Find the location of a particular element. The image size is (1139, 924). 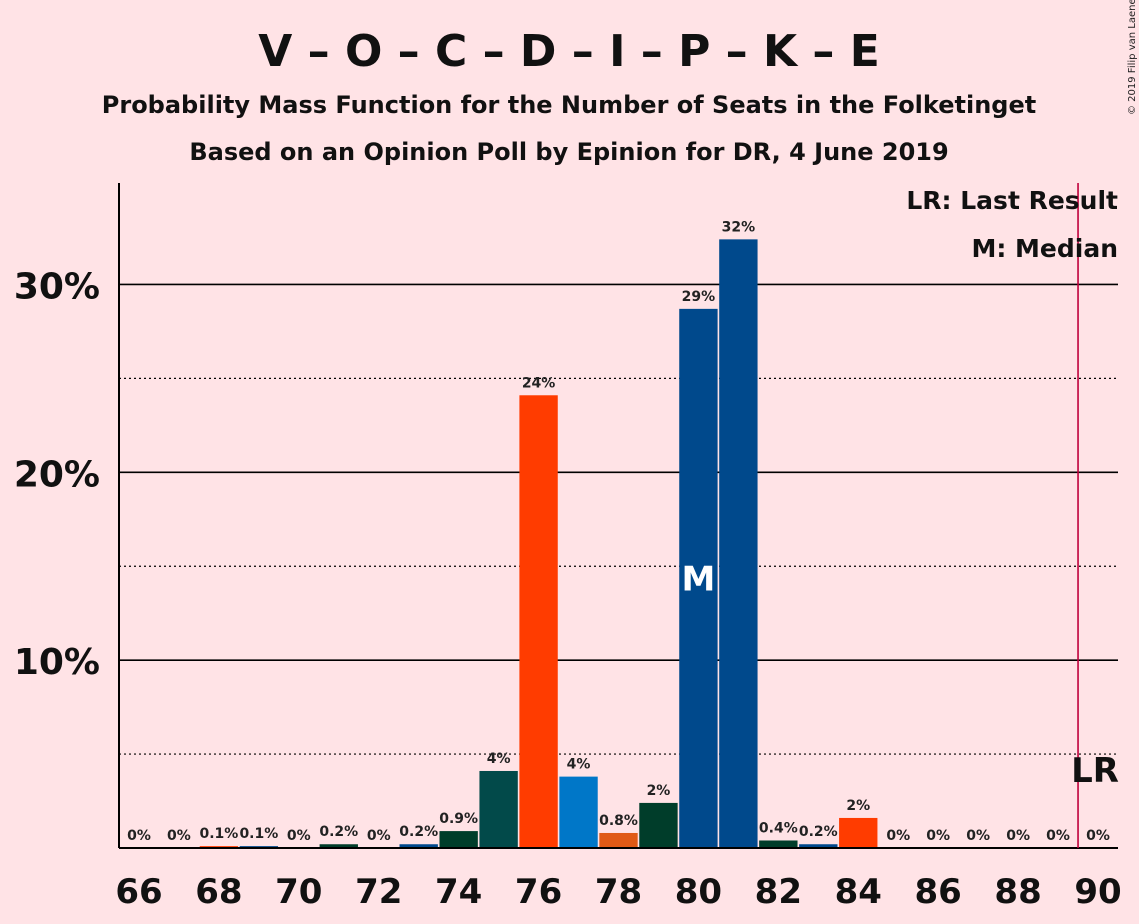

x-tick-label: 66 is located at coordinates (138, 892).